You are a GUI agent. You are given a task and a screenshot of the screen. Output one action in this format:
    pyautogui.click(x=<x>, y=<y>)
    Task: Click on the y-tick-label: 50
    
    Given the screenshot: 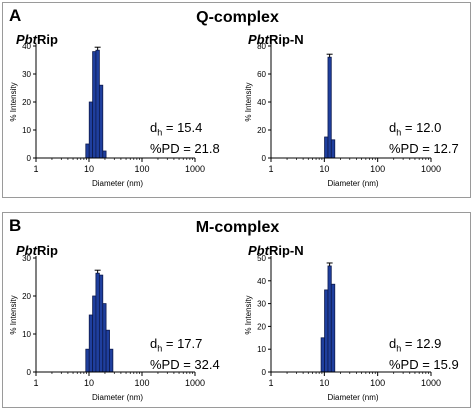 What is the action you would take?
    pyautogui.click(x=261, y=258)
    